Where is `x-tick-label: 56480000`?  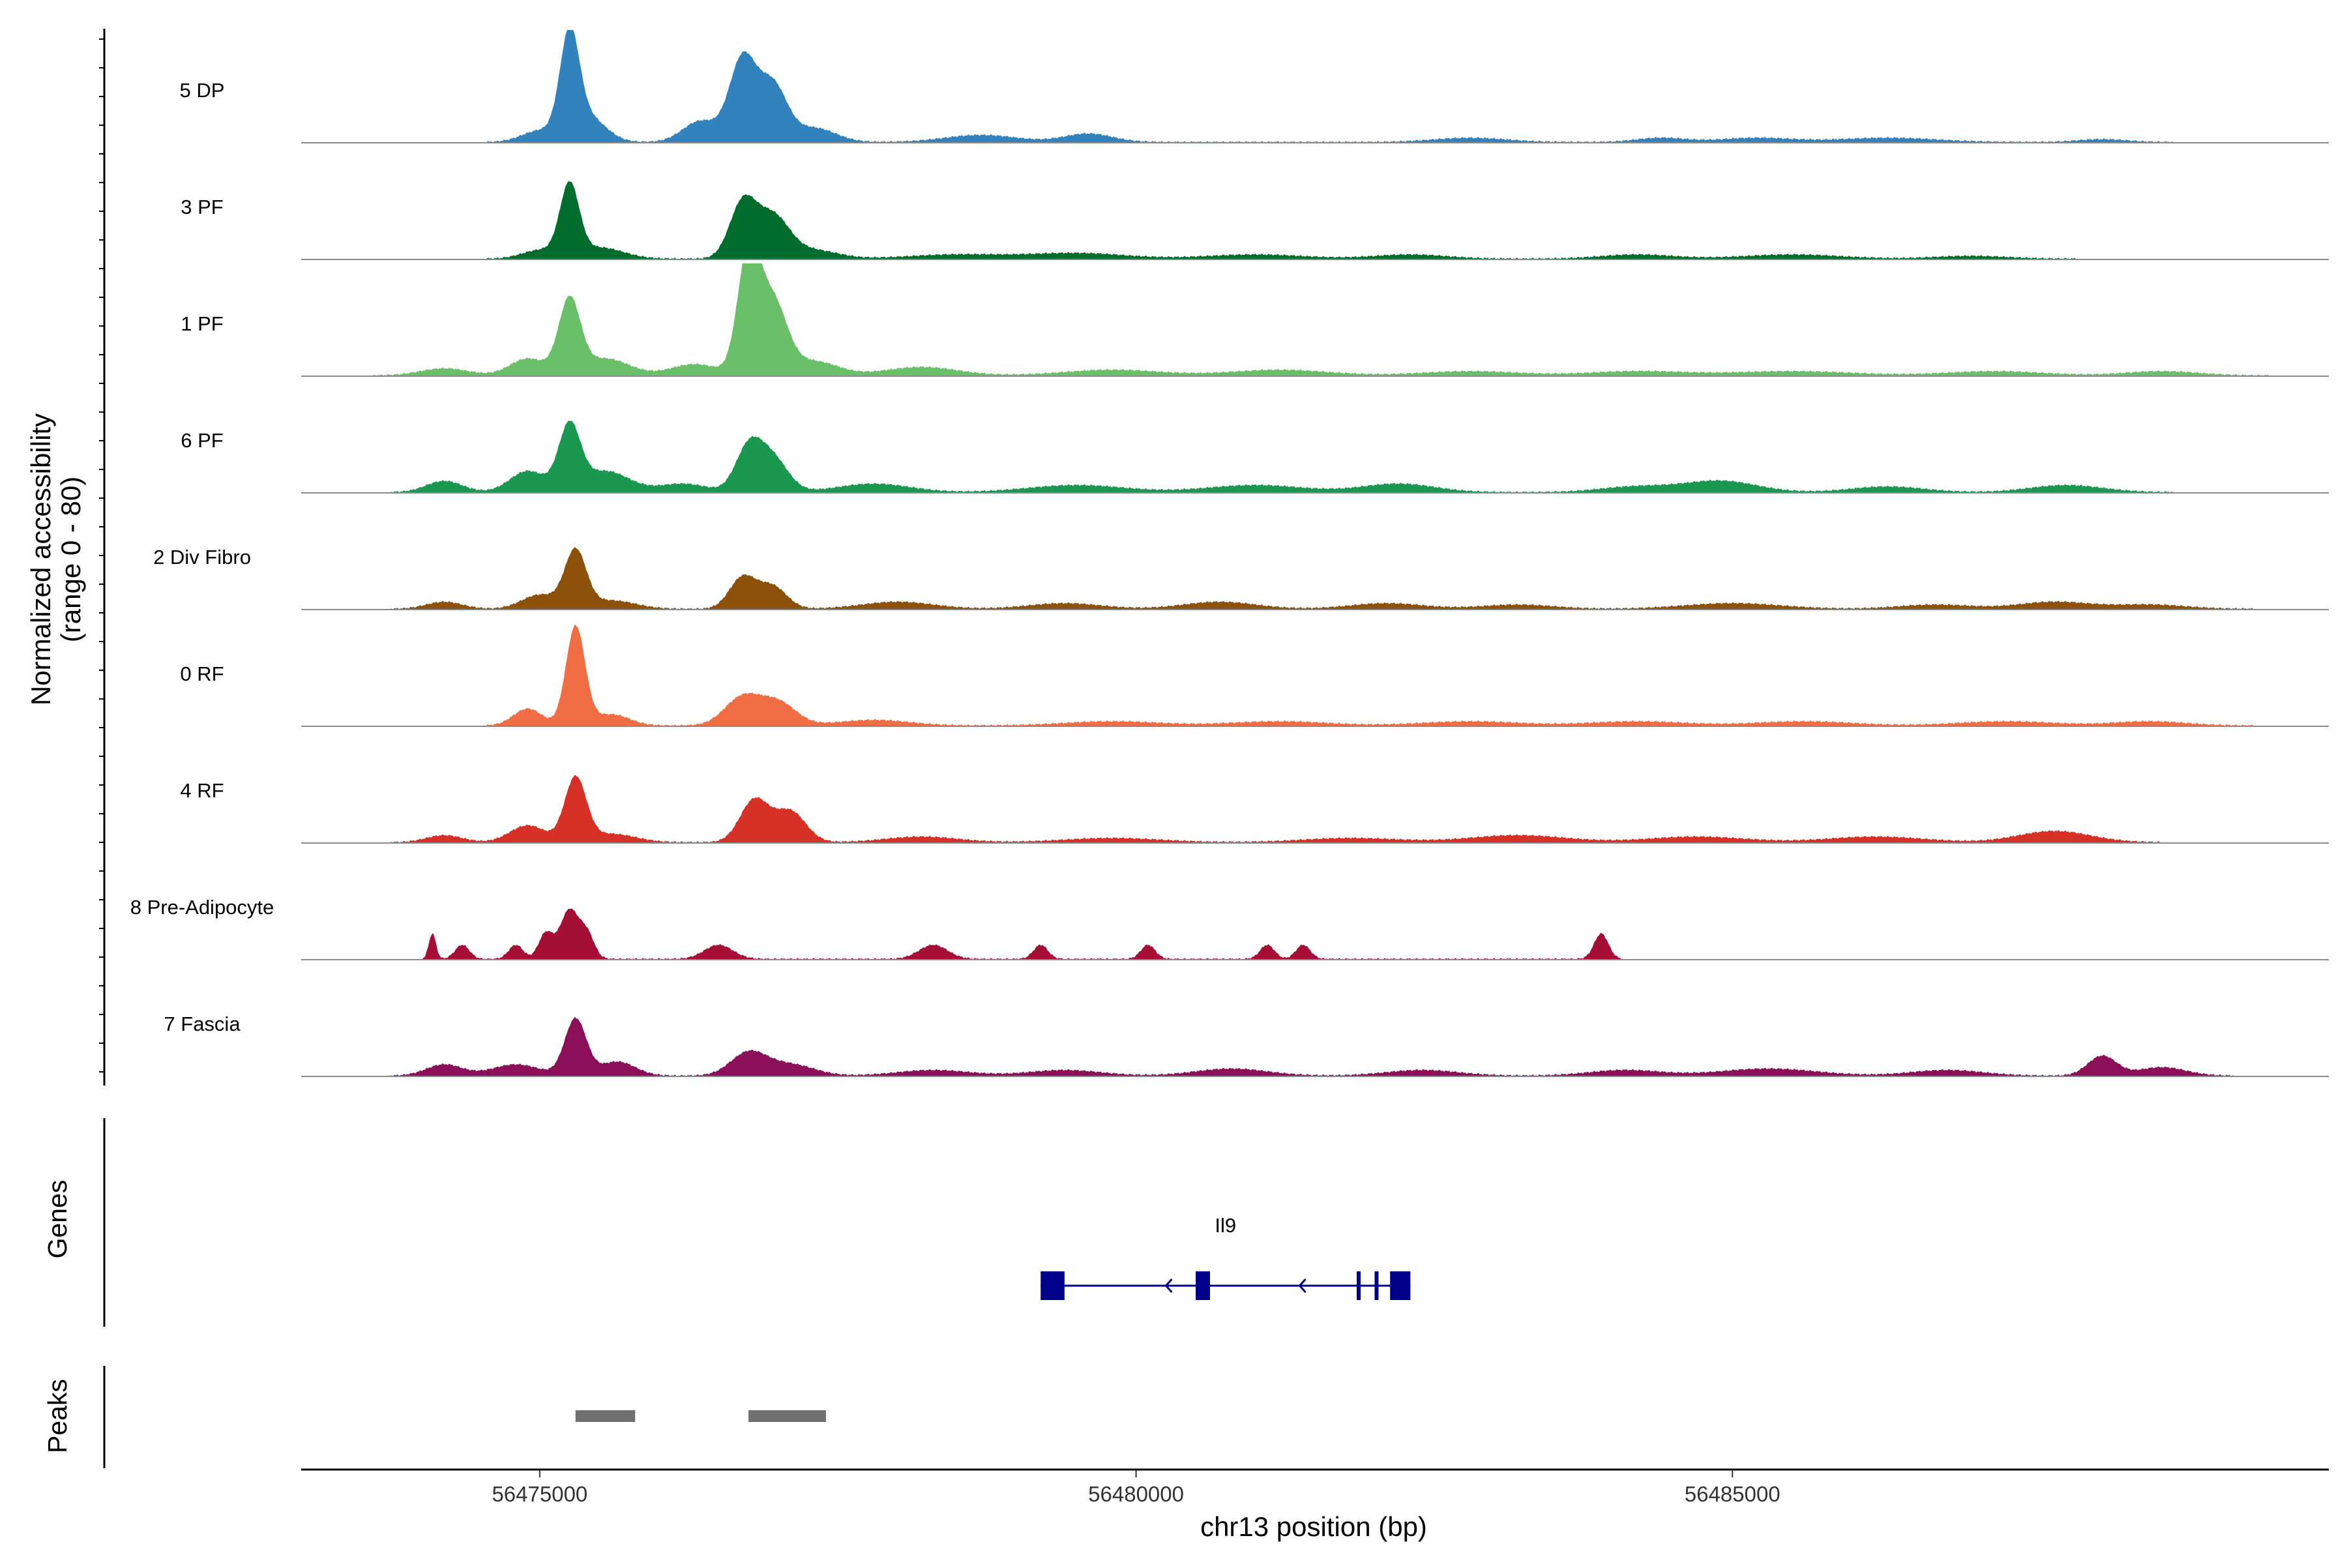
x-tick-label: 56480000 is located at coordinates (1136, 1494).